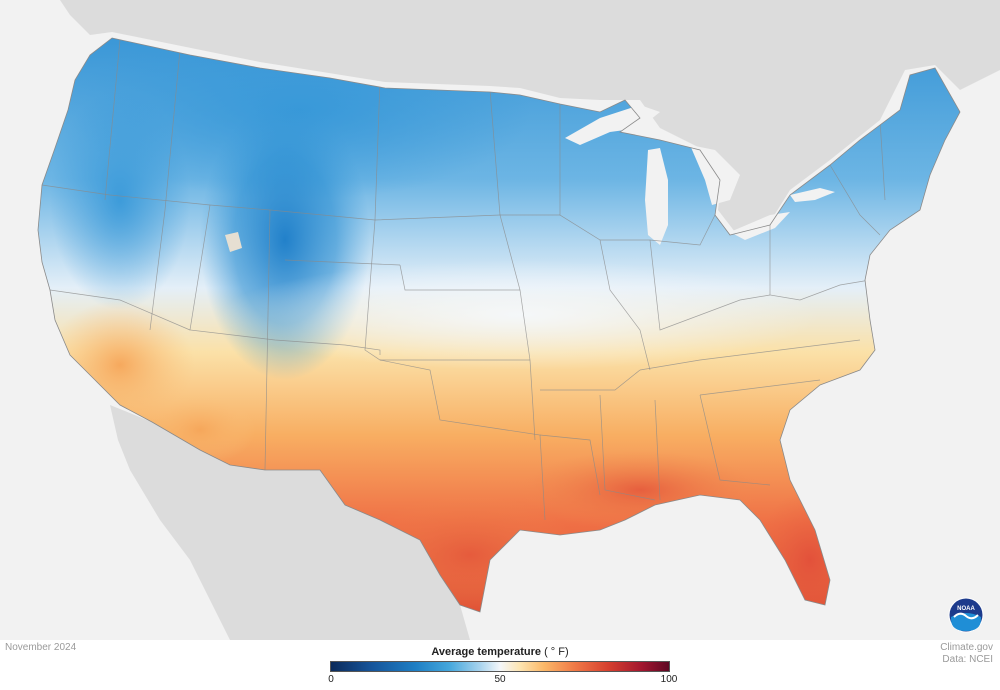 The image size is (1000, 690). Describe the element at coordinates (290, 522) in the screenshot. I see `mexico-landmass` at that location.